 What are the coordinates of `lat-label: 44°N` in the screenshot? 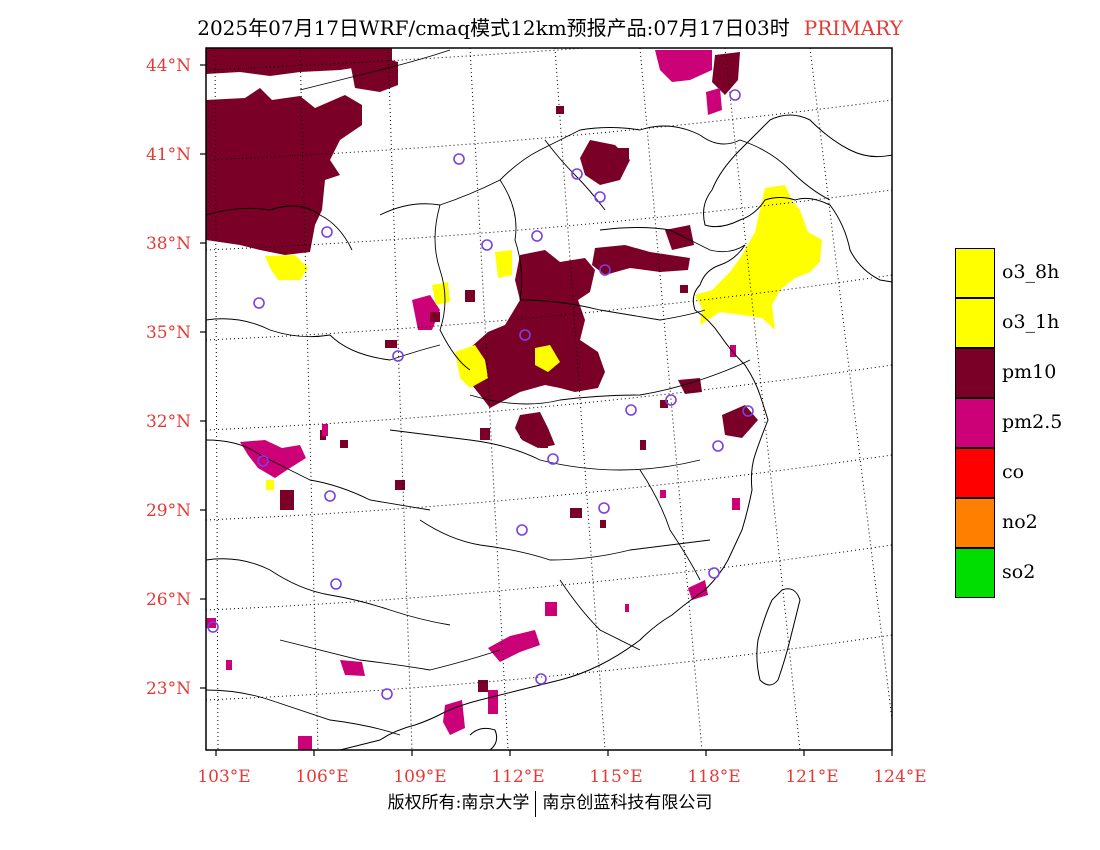 It's located at (168, 66).